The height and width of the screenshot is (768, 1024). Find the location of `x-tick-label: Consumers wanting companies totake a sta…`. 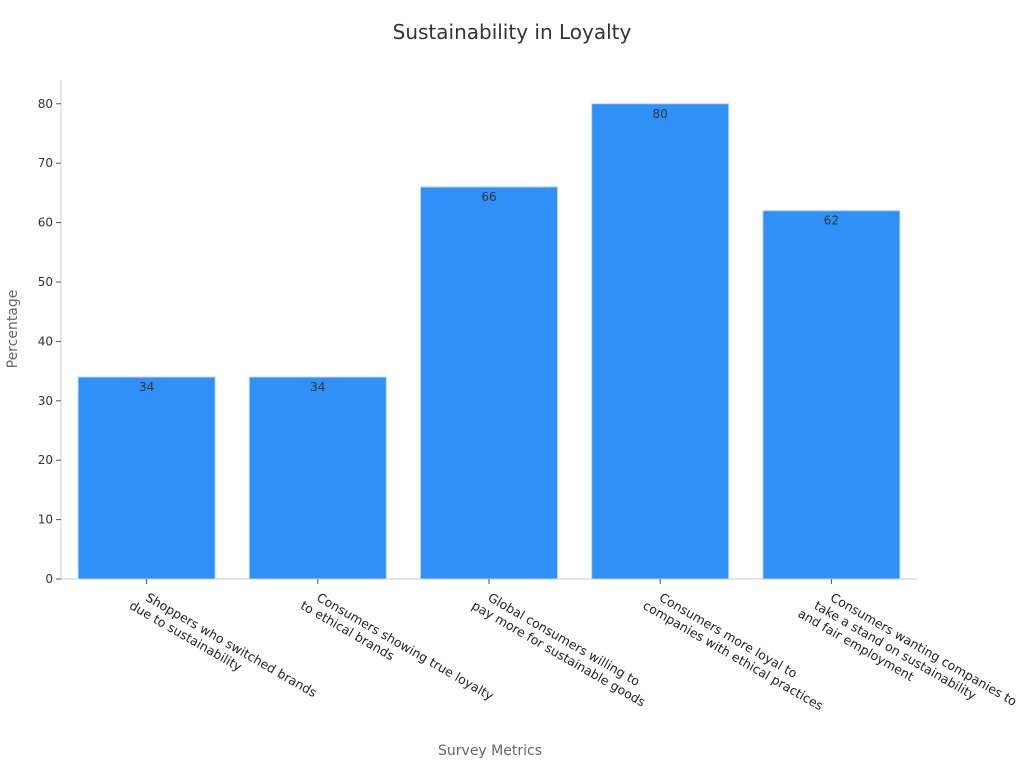

x-tick-label: Consumers wanting companies totake a sta… is located at coordinates (908, 657).